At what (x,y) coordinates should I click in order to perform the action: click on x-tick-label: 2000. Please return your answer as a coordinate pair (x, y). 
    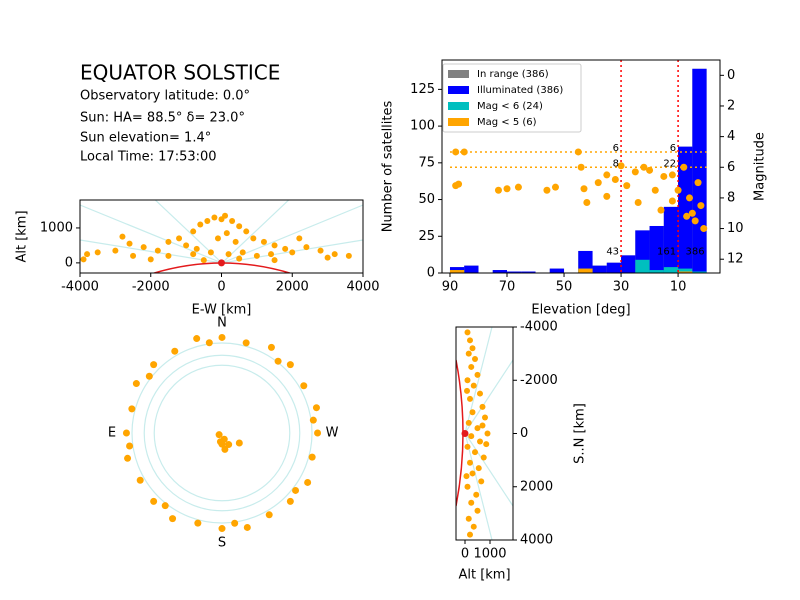
    Looking at the image, I should click on (292, 287).